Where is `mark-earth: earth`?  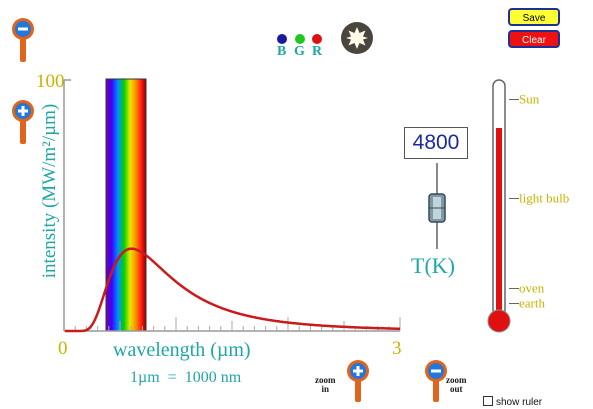 mark-earth: earth is located at coordinates (527, 302).